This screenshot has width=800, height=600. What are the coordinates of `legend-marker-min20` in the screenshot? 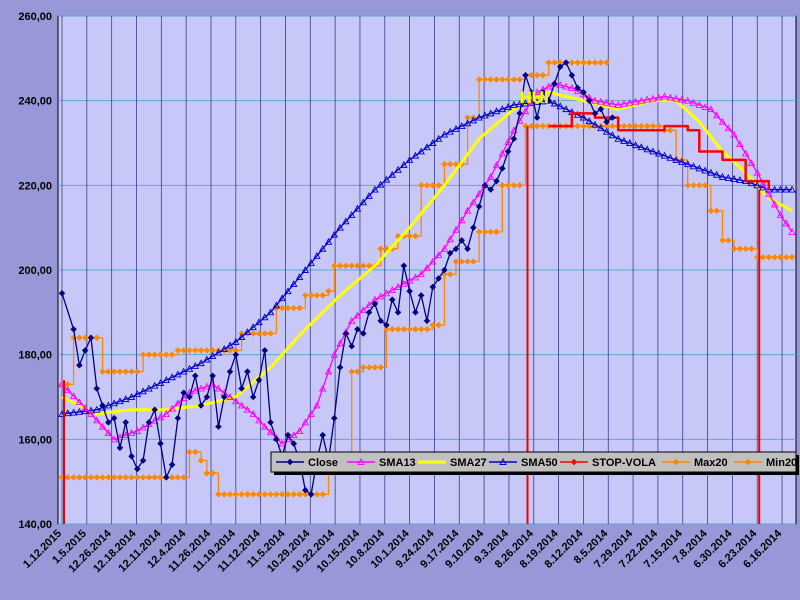 It's located at (748, 462).